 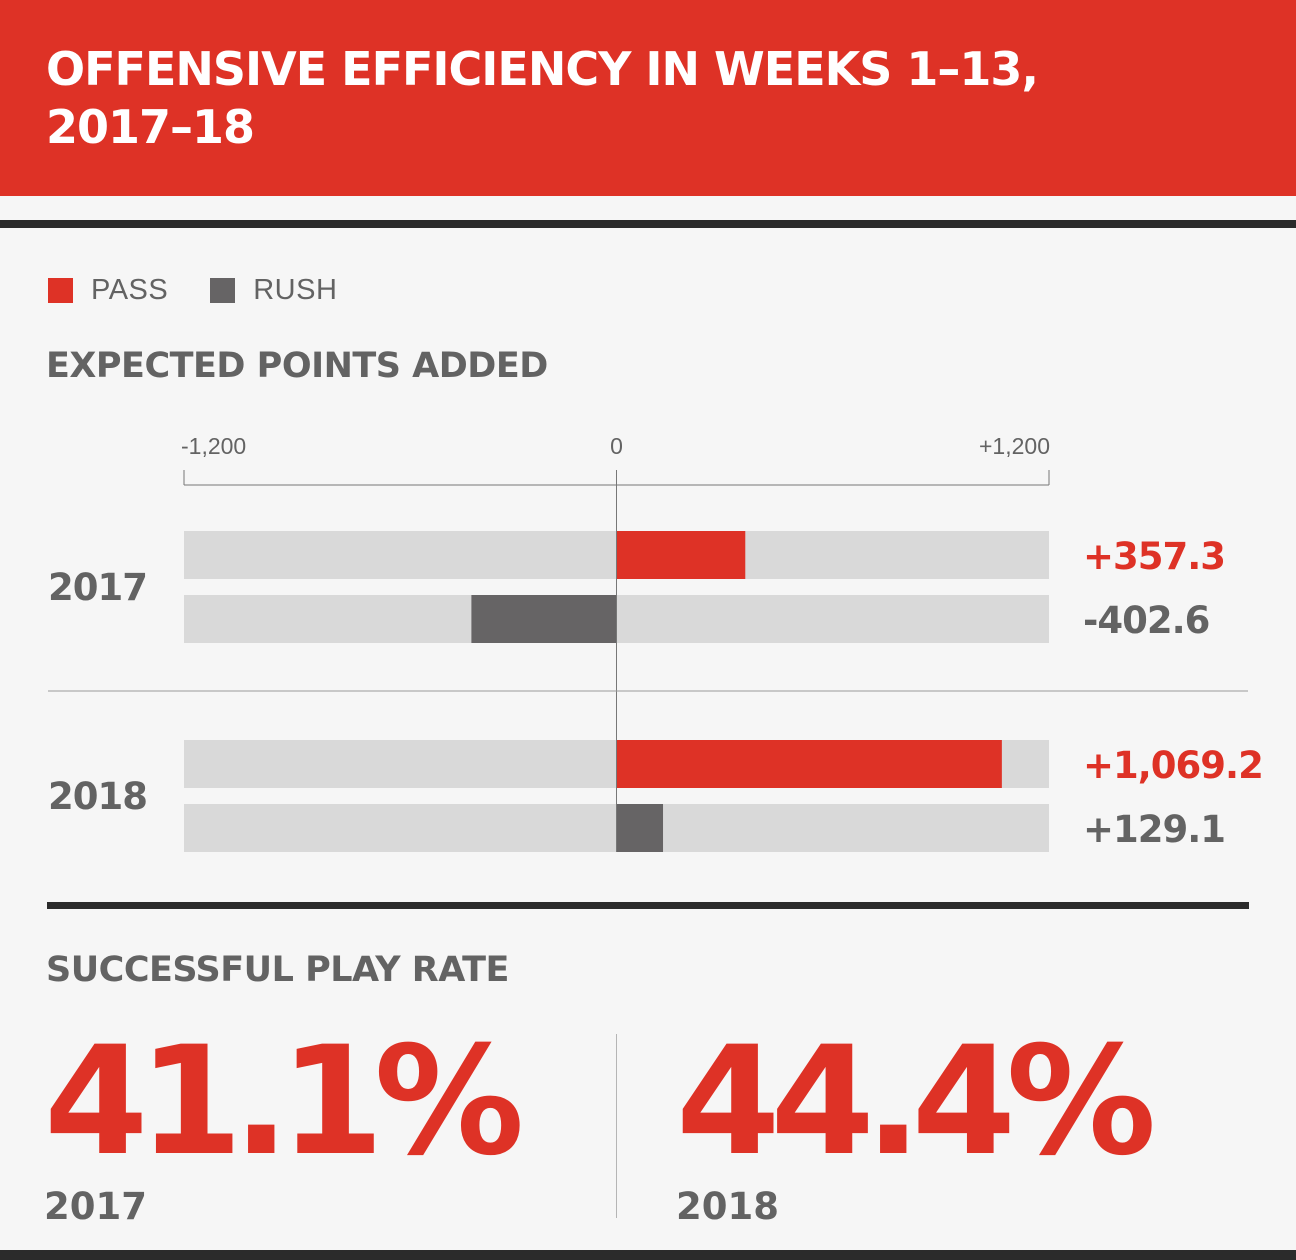 What do you see at coordinates (97, 587) in the screenshot?
I see `category-label: 2017` at bounding box center [97, 587].